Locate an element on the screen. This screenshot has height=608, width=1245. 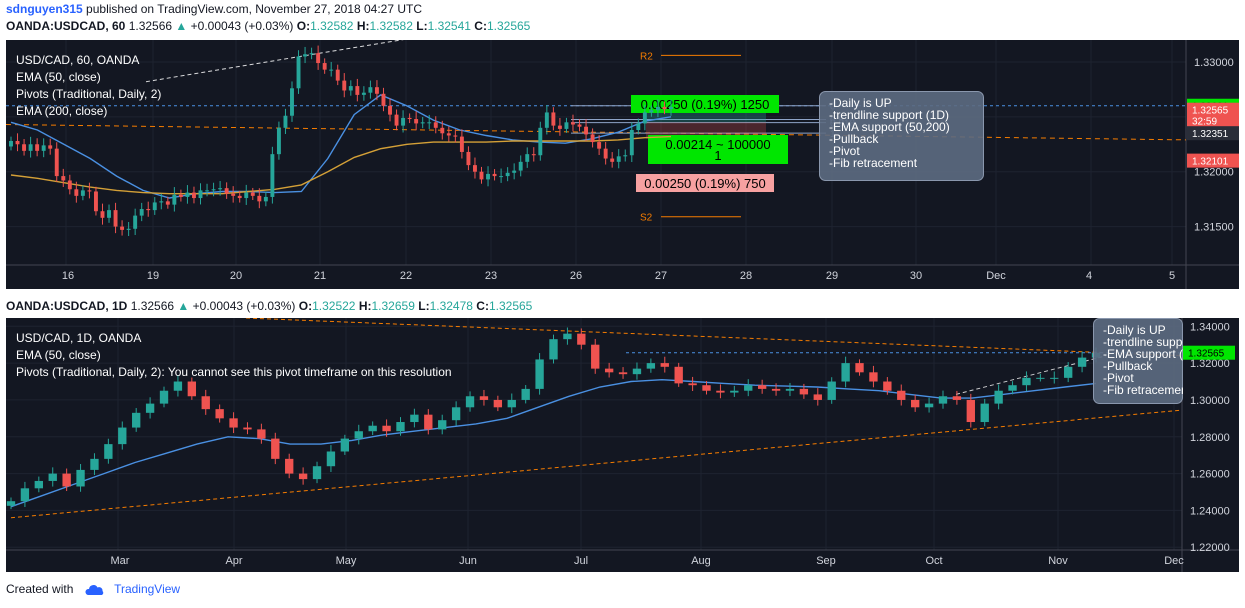
x-tick-label: Nov is located at coordinates (1058, 561).